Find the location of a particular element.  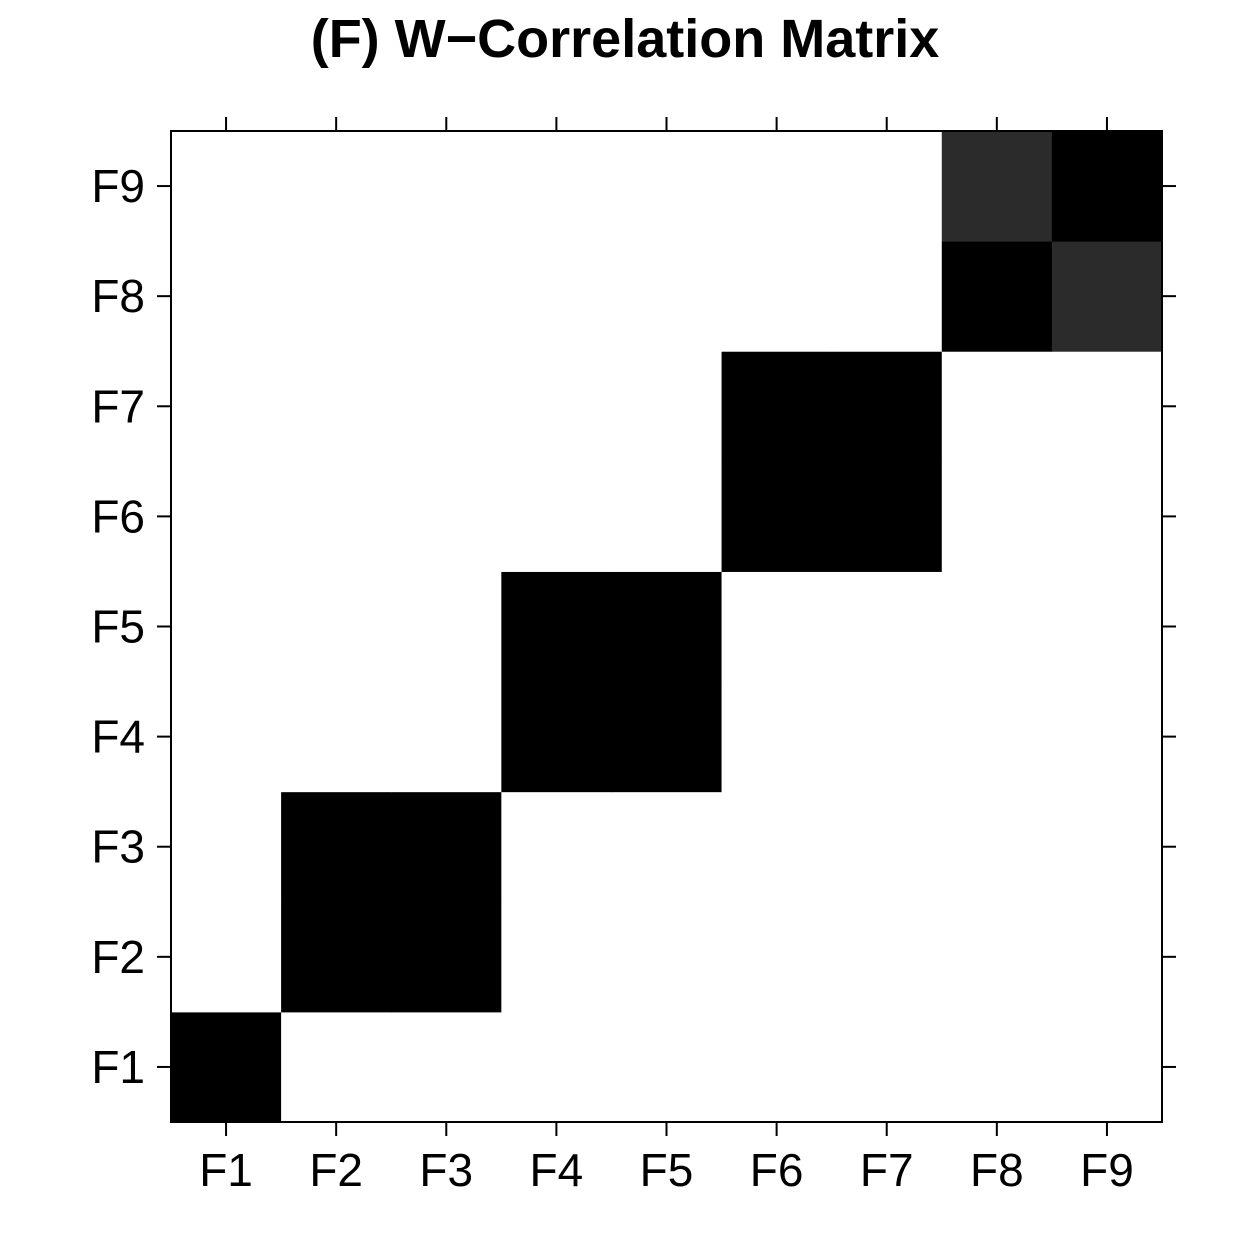

y-tick-label-F2: F2 is located at coordinates (118, 957).